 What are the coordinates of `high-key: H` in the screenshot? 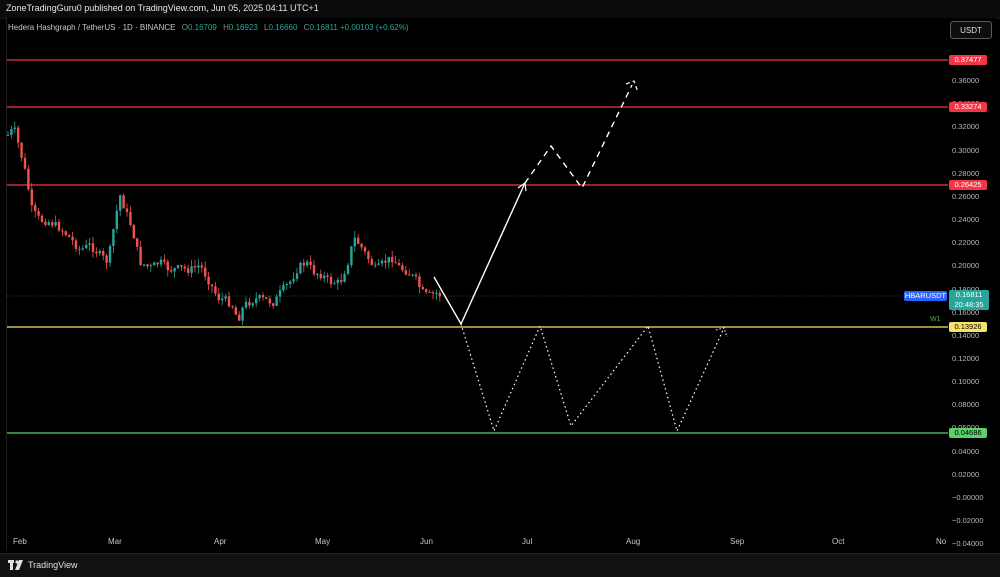 It's located at (226, 27).